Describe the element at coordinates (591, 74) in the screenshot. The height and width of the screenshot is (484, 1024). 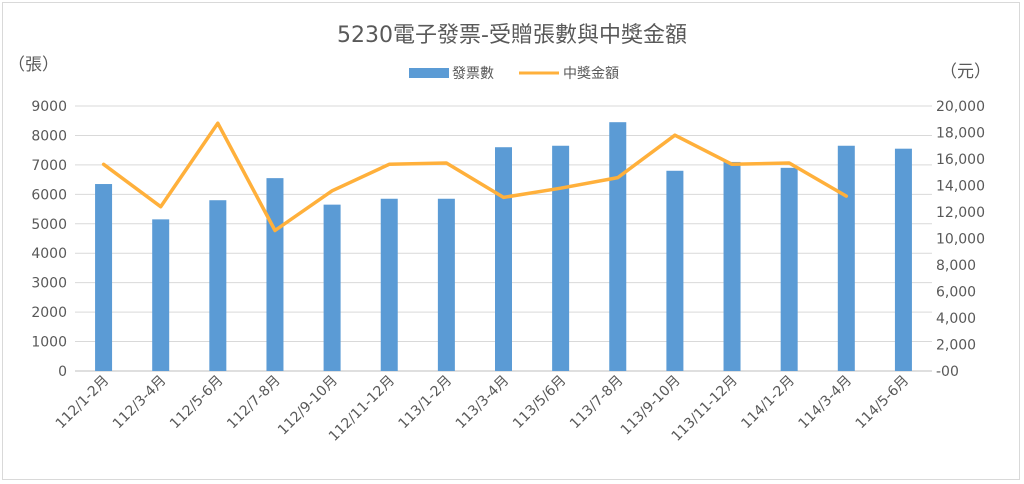
I see `legend-label-line: 中獎金額` at that location.